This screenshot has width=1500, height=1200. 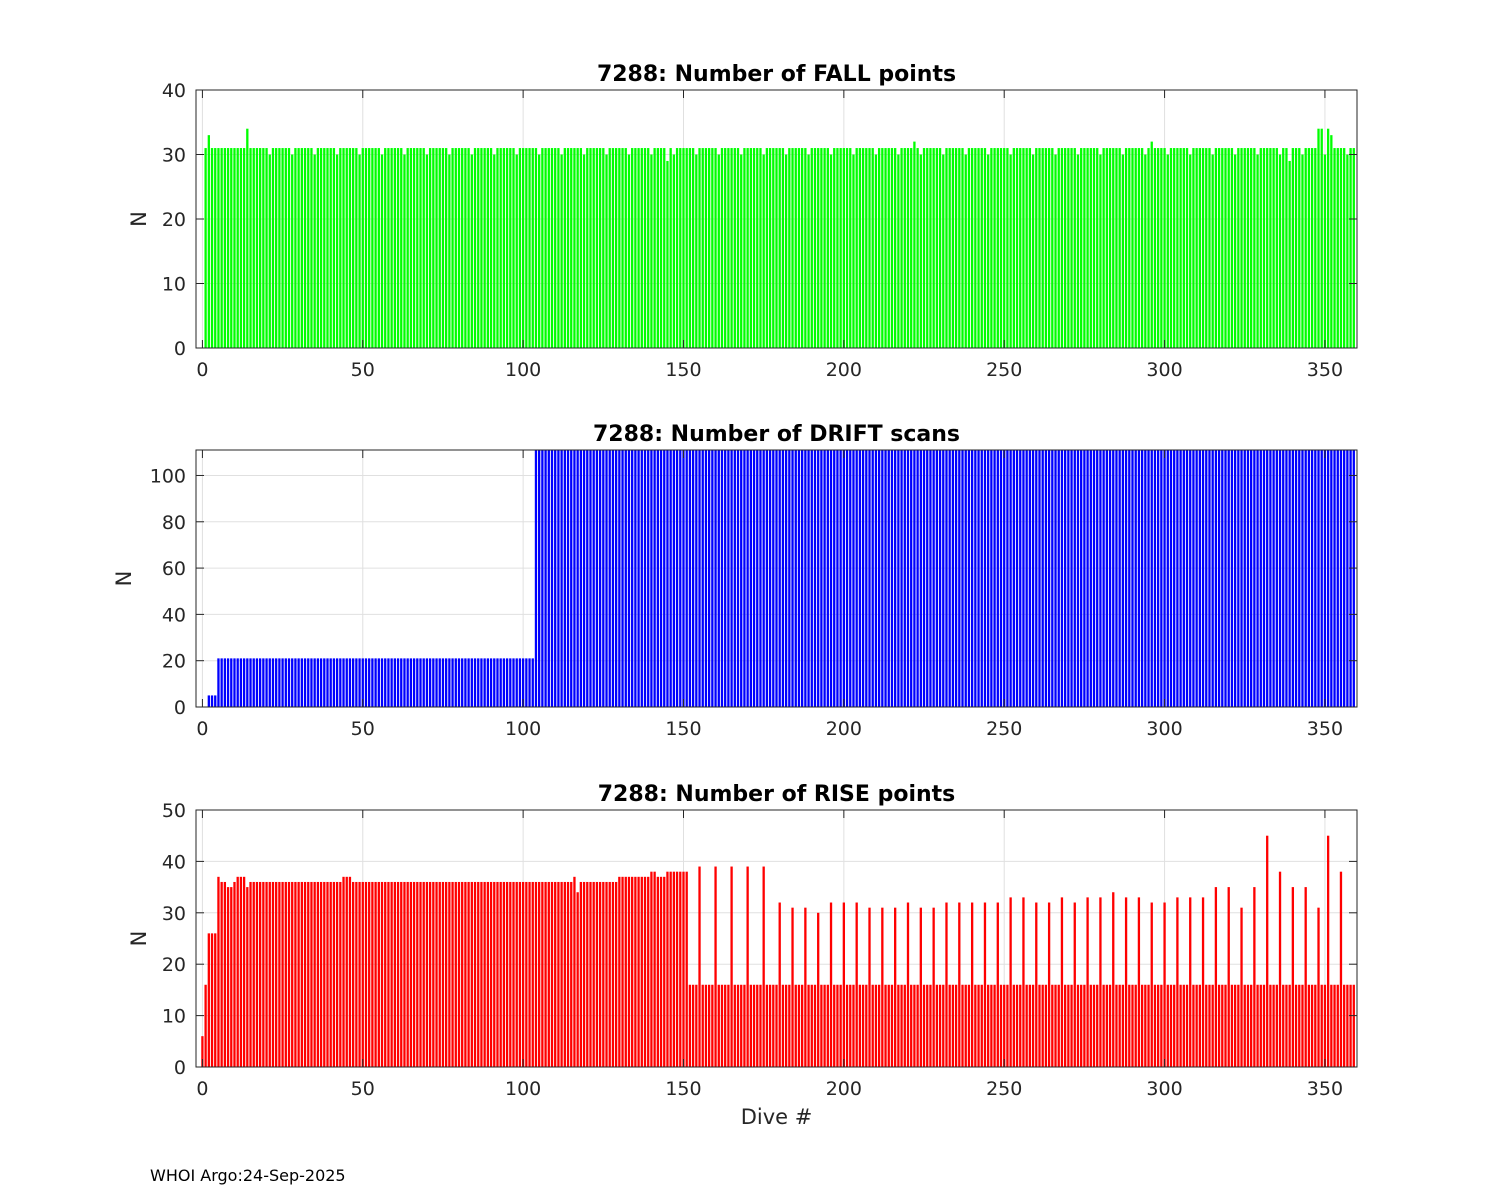 What do you see at coordinates (139, 219) in the screenshot?
I see `y-axis-label: N` at bounding box center [139, 219].